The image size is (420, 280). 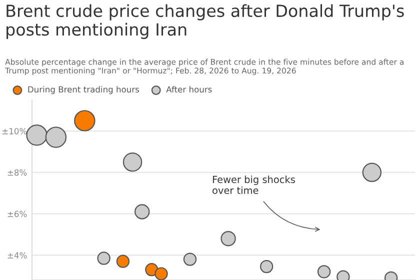 I want to click on y-tick-label: ±8%, so click(x=17, y=172).